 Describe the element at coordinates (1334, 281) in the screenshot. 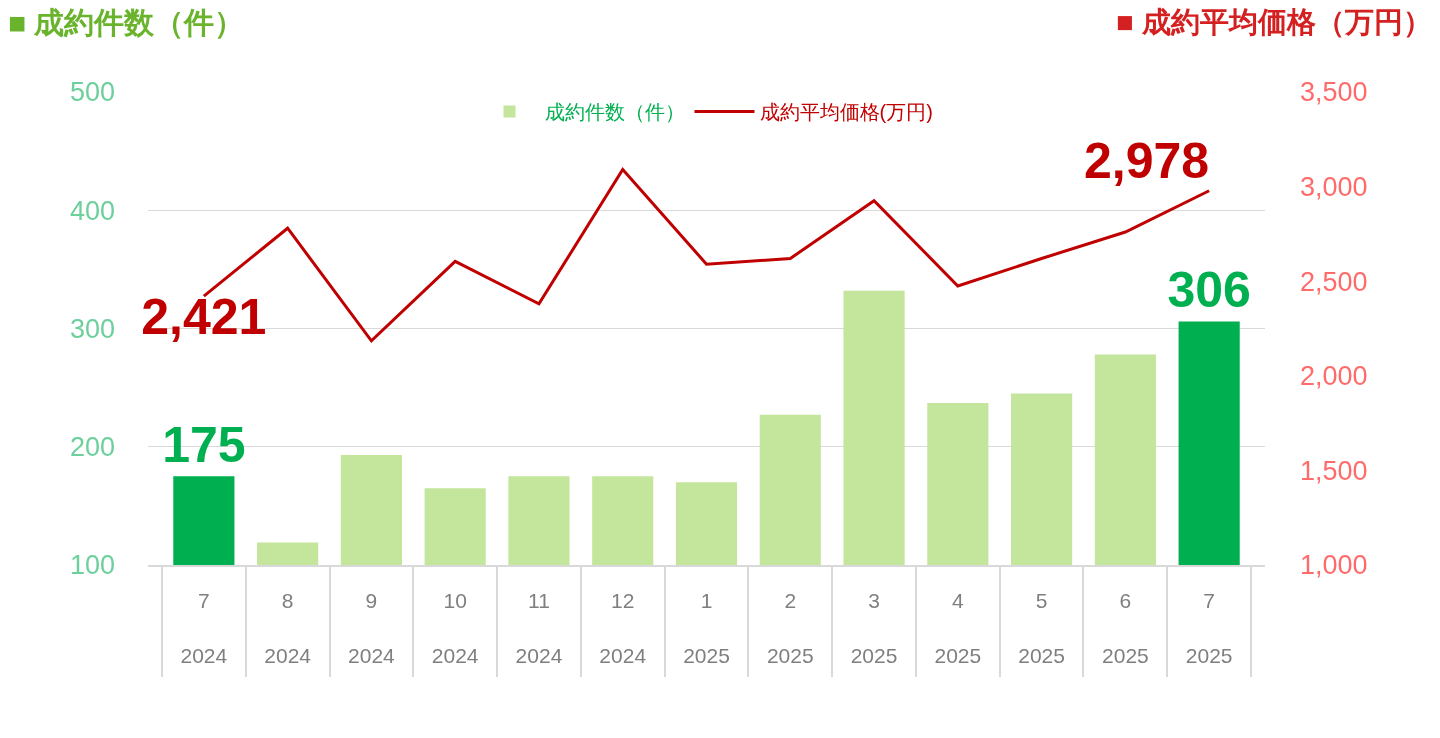

I see `y2-tick-label: 2,500` at that location.